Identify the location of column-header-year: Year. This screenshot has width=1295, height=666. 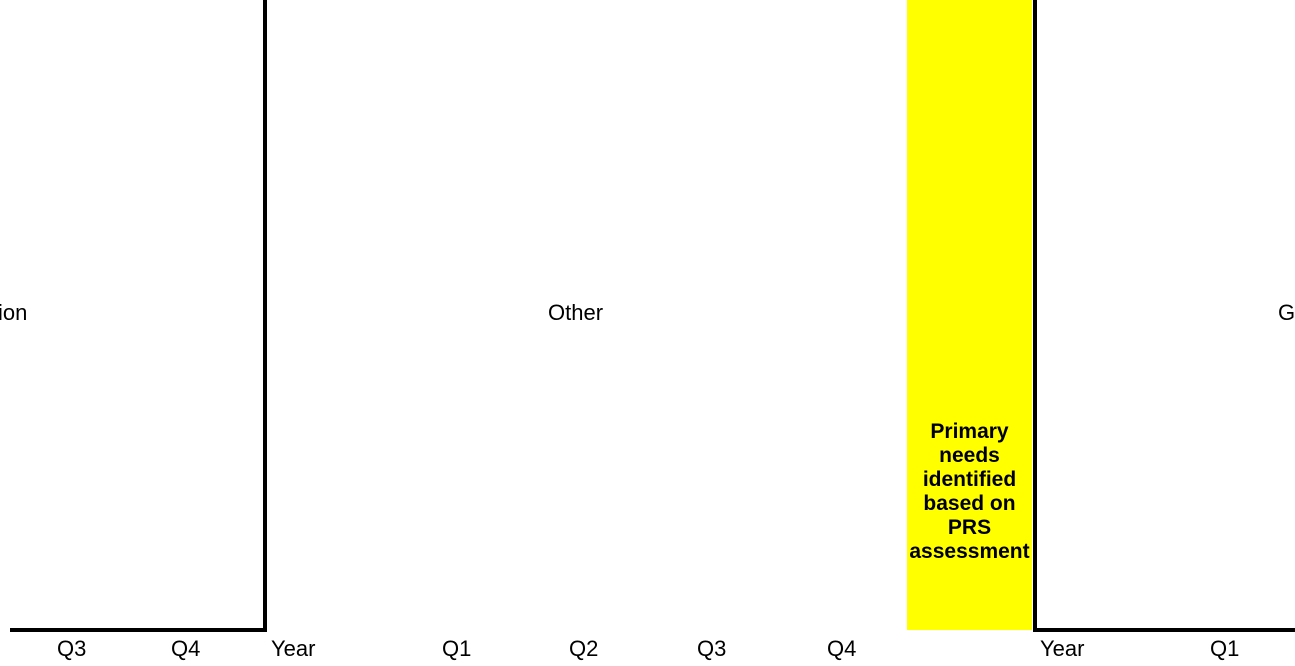
(293, 648).